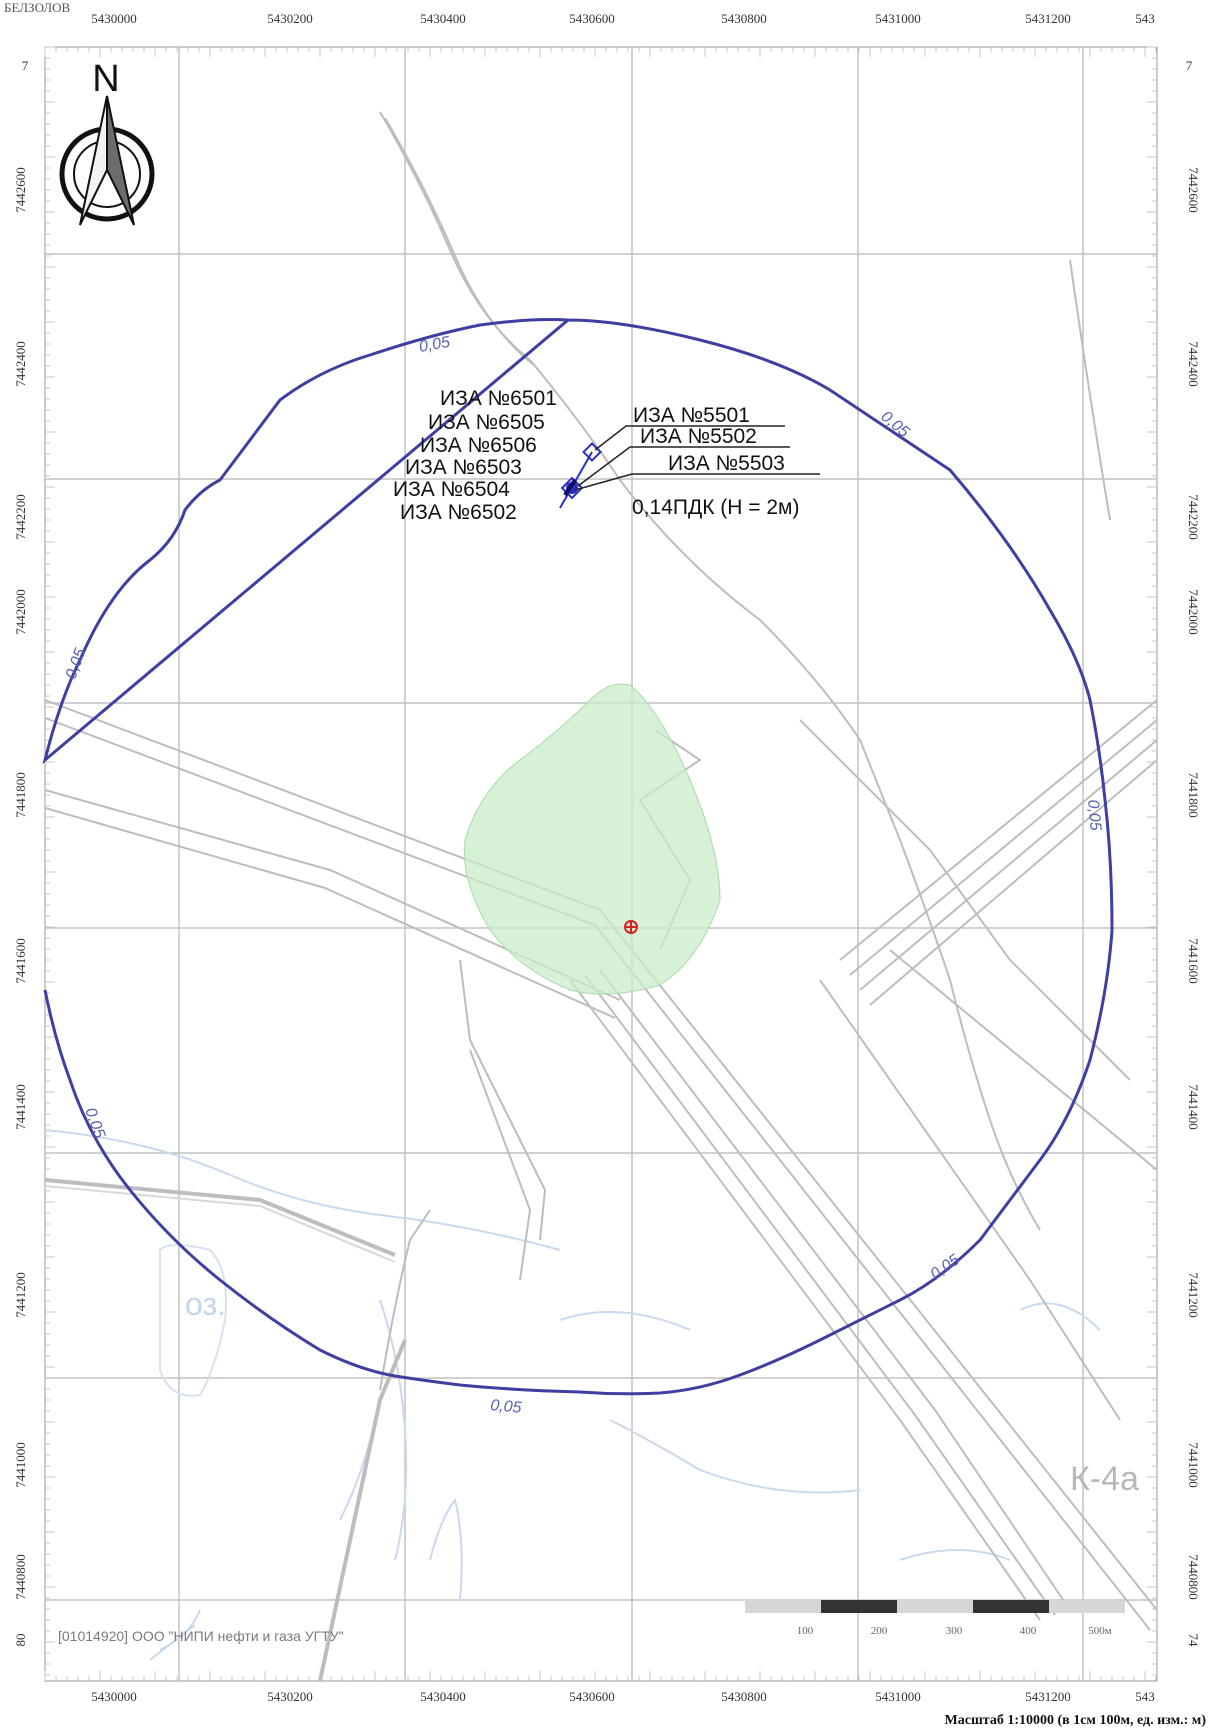 The image size is (1211, 1730). What do you see at coordinates (715, 507) in the screenshot?
I see `max-point-label: 0,14ПДК (Н = 2м)` at bounding box center [715, 507].